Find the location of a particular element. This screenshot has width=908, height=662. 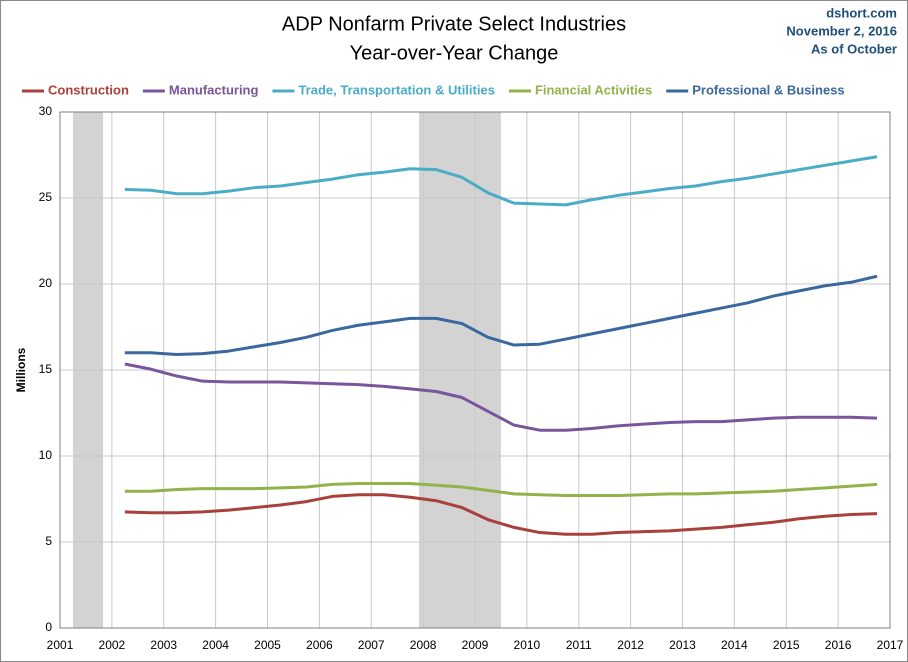

legend-label: Construction is located at coordinates (88, 89).